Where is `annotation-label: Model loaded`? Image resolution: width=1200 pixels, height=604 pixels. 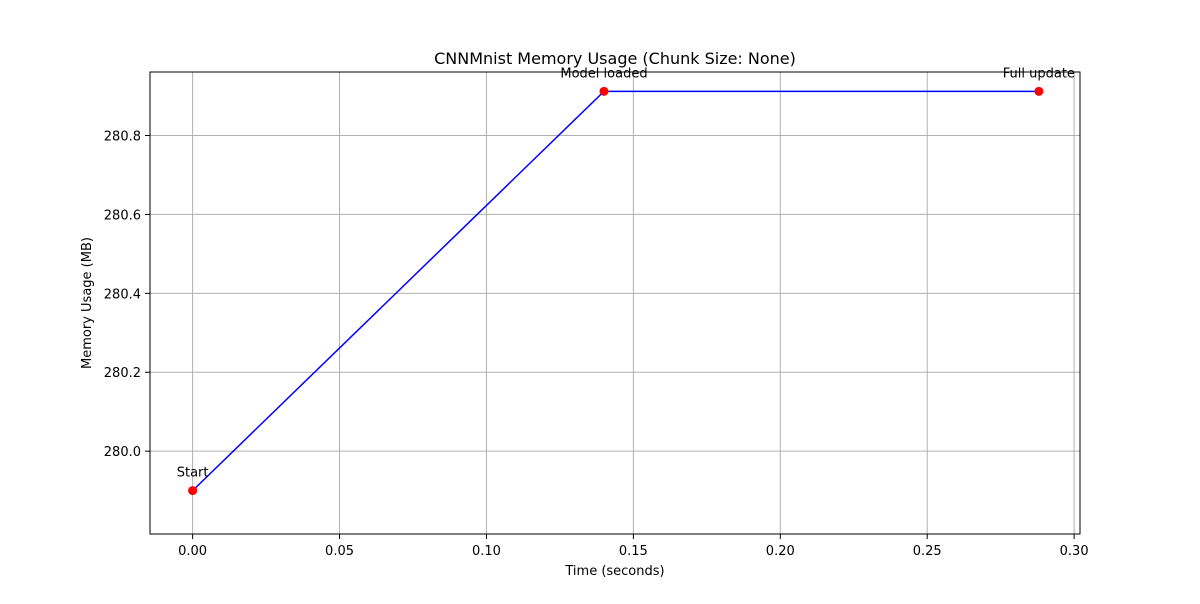 annotation-label: Model loaded is located at coordinates (603, 73).